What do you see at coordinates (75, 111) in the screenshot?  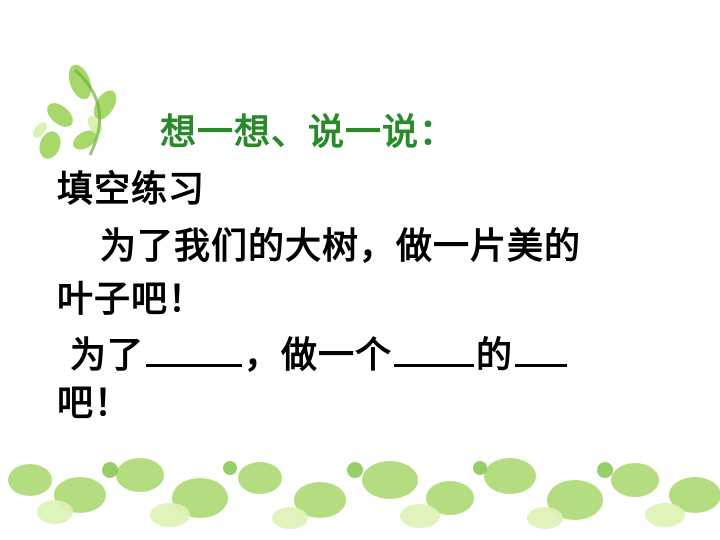 I see `leaf-corner-decoration` at bounding box center [75, 111].